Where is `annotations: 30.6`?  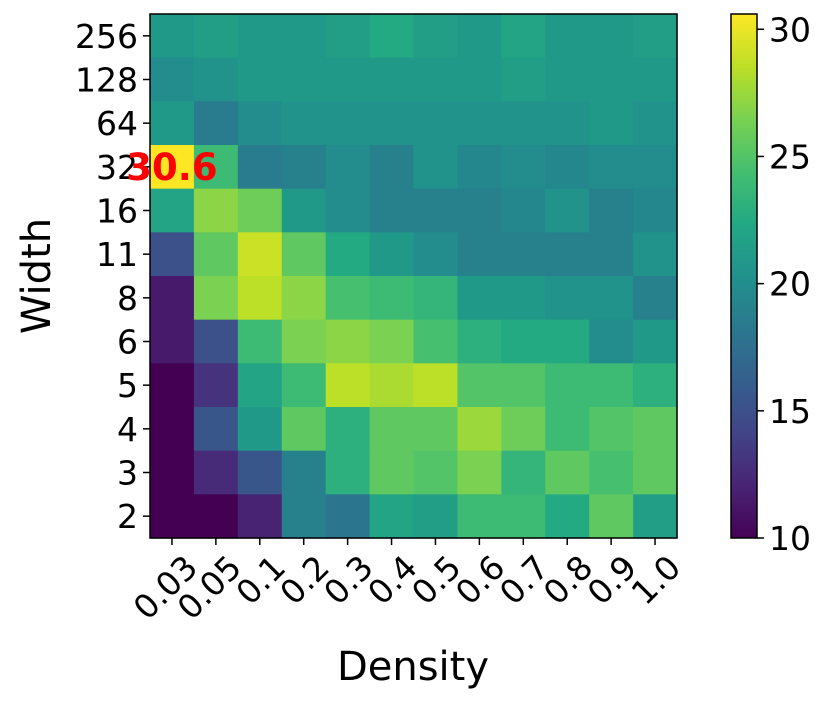 annotations: 30.6 is located at coordinates (171, 167).